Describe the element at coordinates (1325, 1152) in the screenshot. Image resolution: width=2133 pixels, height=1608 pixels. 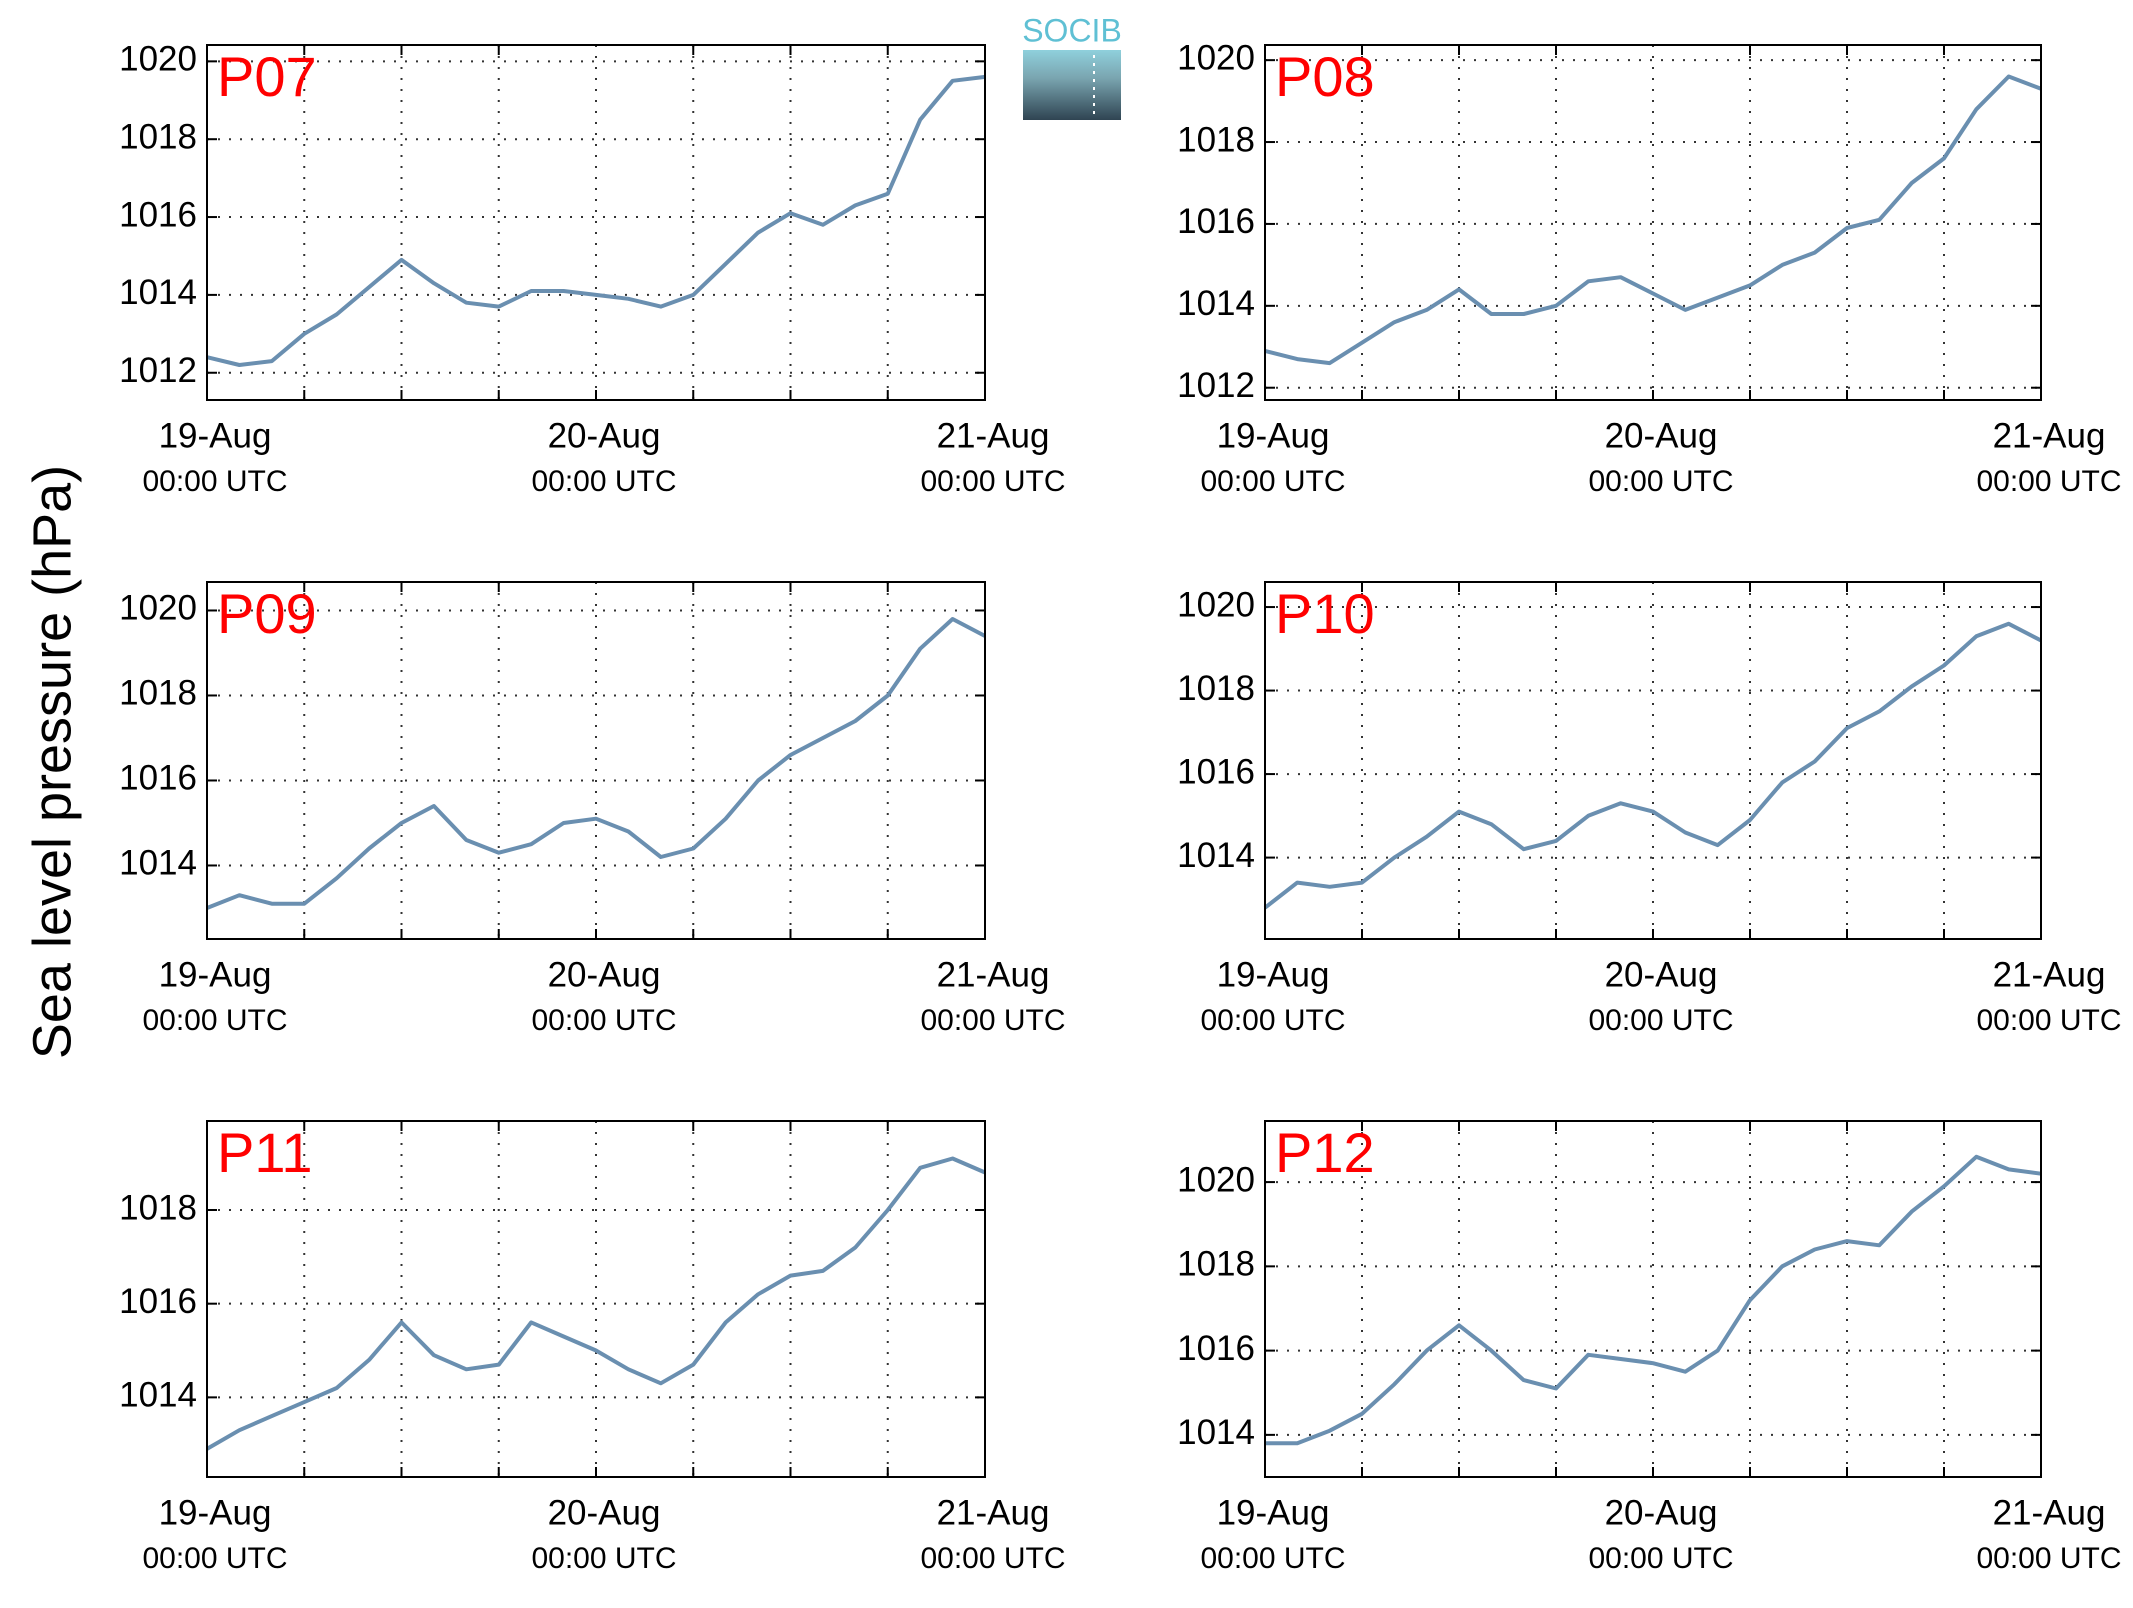
I see `panel-title: P12` at that location.